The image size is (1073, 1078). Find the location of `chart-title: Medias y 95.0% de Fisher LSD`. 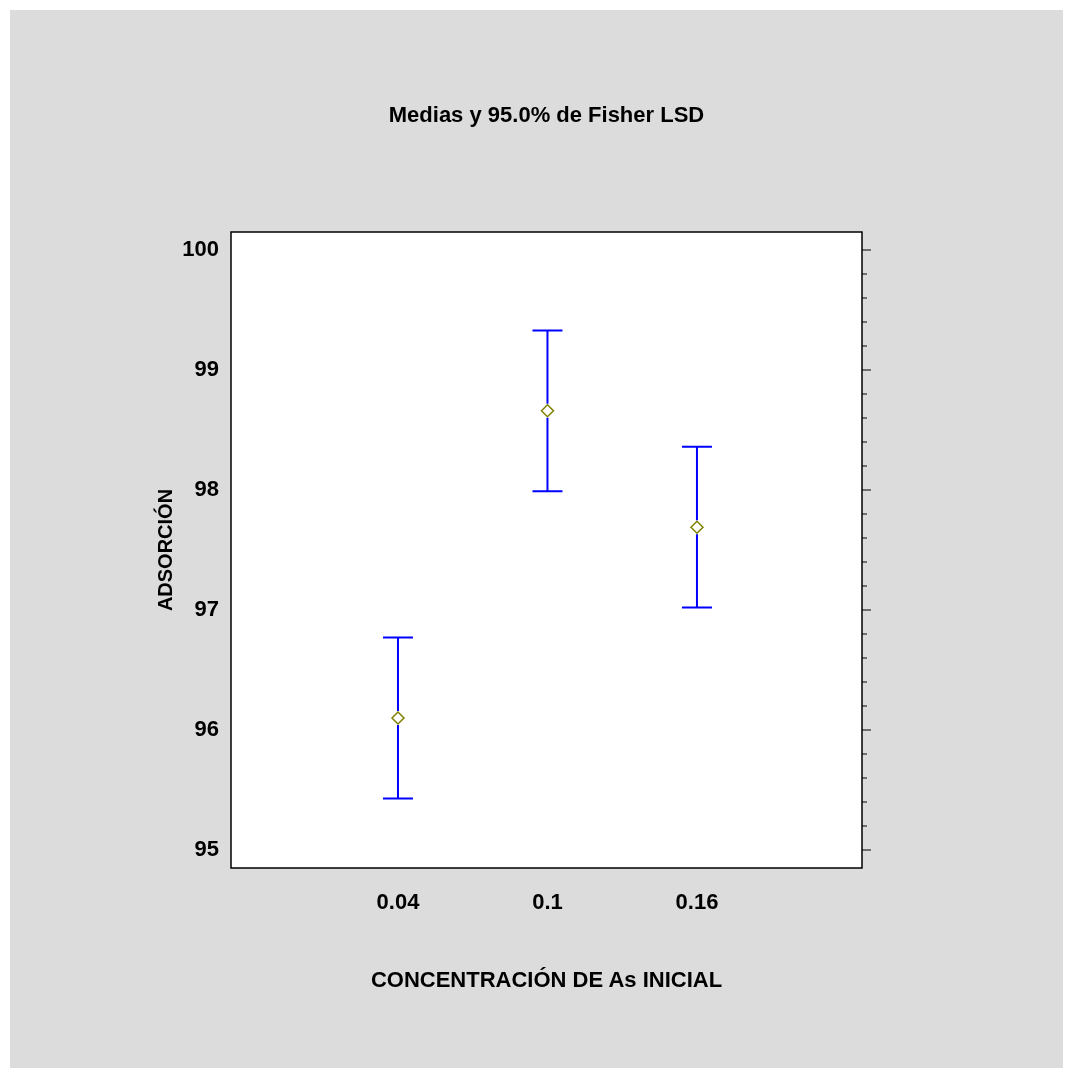

chart-title: Medias y 95.0% de Fisher LSD is located at coordinates (546, 115).